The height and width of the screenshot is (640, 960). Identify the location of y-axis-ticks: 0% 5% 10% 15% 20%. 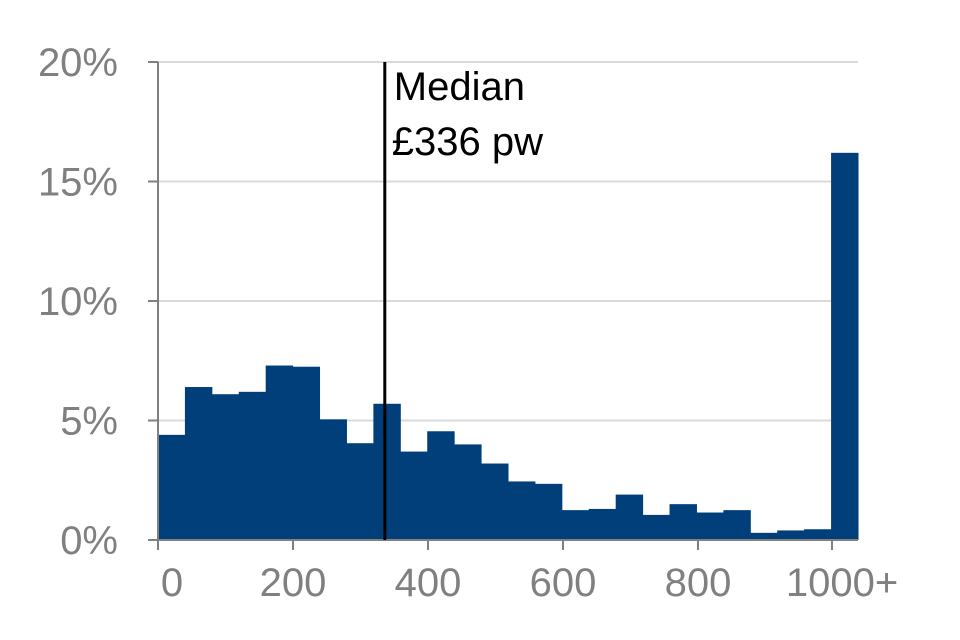
(98, 302).